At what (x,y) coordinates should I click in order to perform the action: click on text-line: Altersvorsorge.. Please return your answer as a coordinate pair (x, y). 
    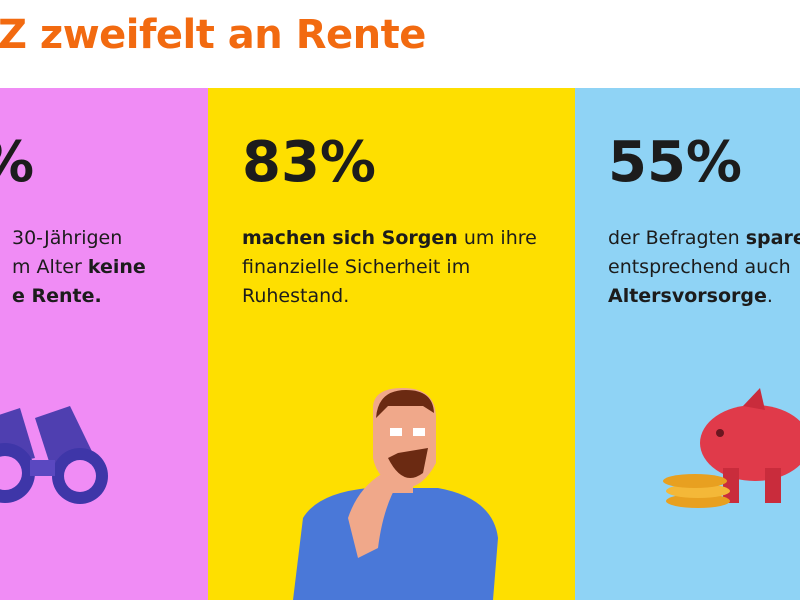
    Looking at the image, I should click on (704, 296).